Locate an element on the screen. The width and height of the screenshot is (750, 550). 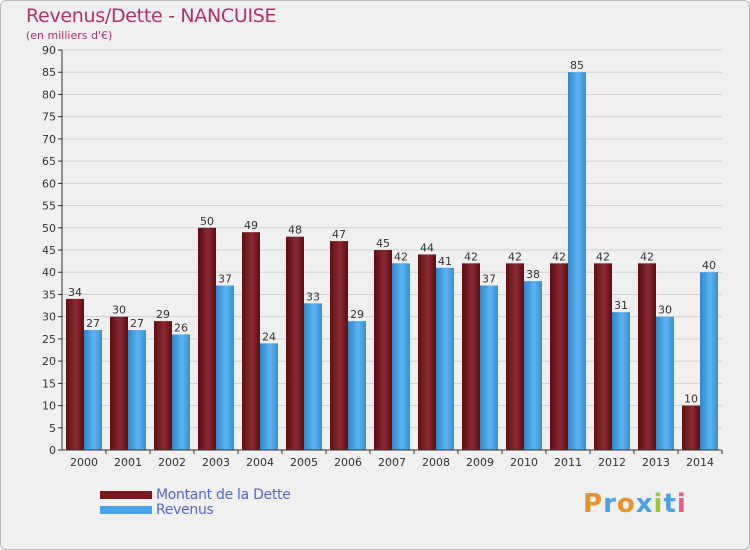
y-tick-label: 0 is located at coordinates (52, 450).